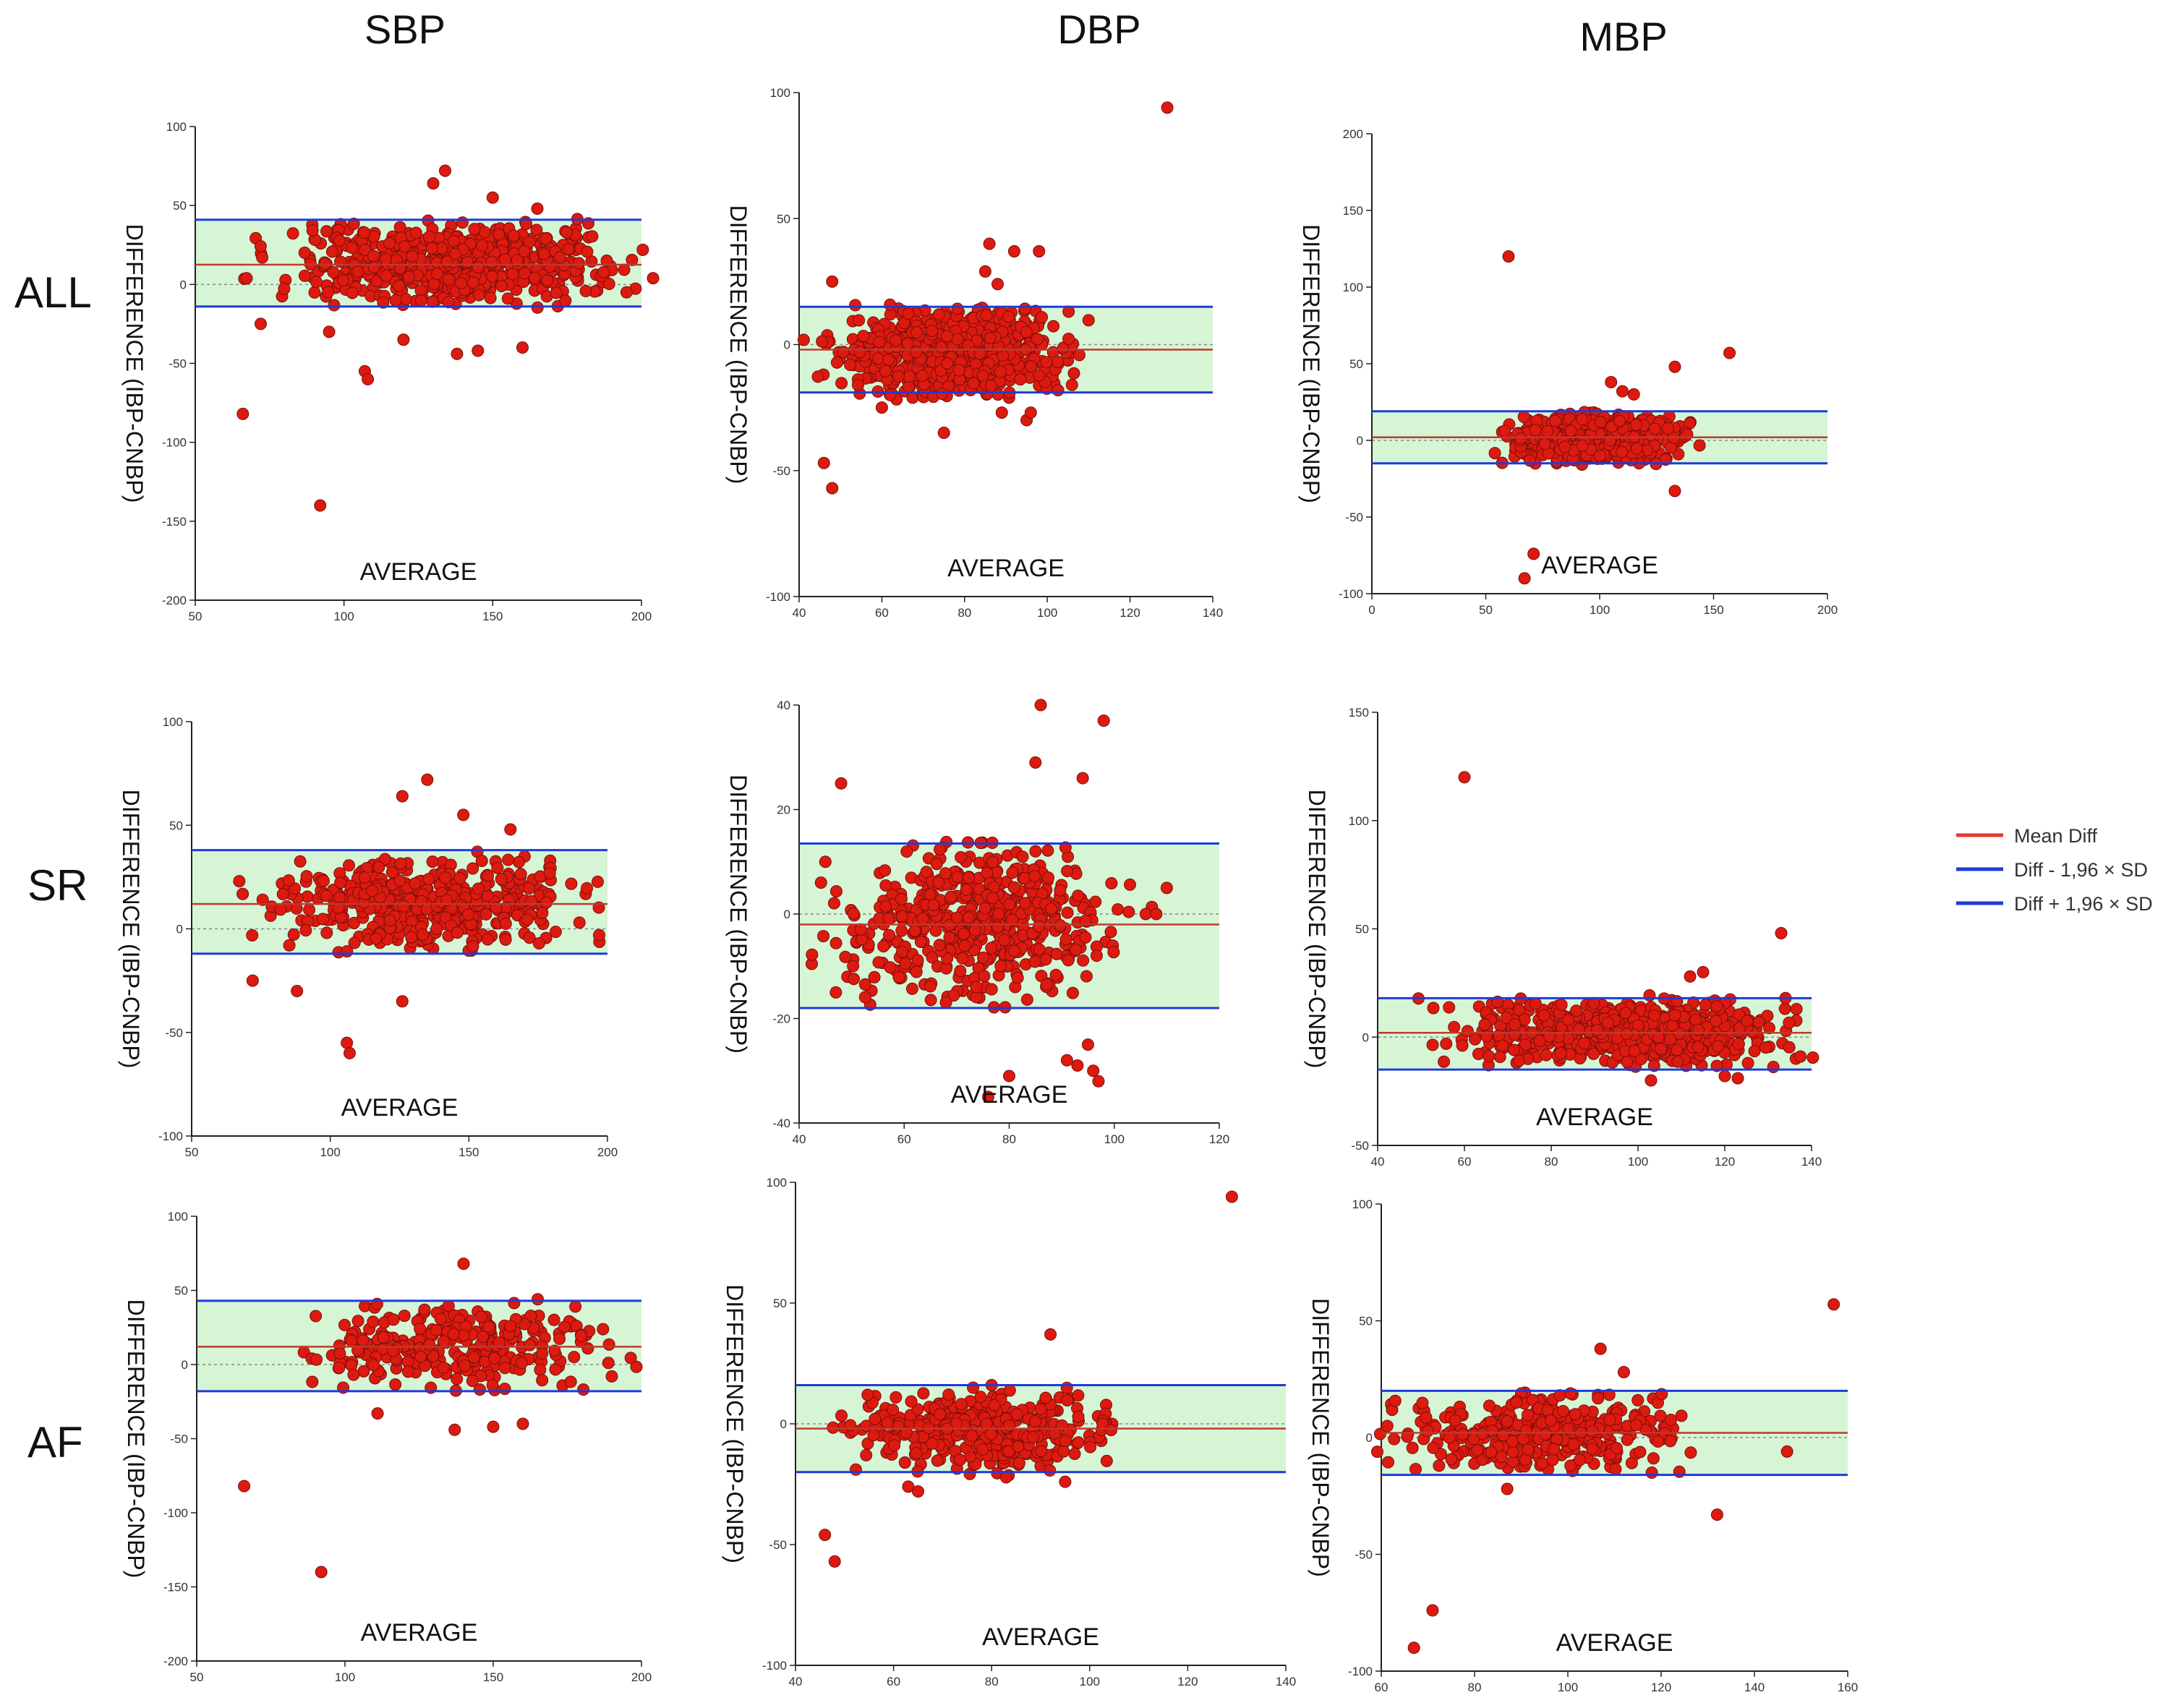  I want to click on row-title-all: ALL, so click(53, 293).